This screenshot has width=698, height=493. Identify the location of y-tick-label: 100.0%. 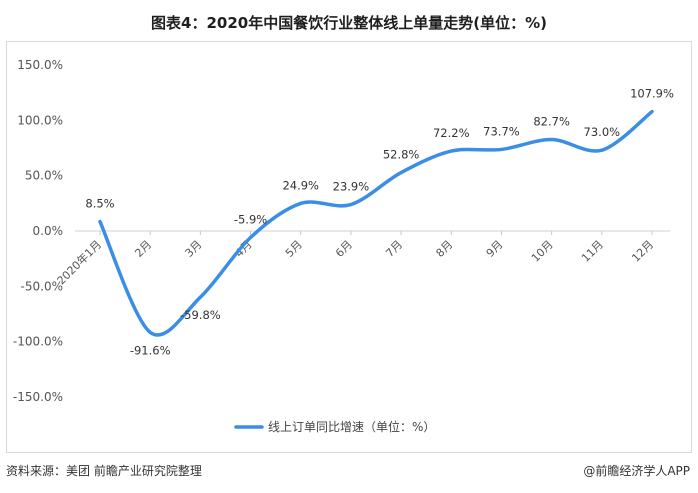
(40, 120).